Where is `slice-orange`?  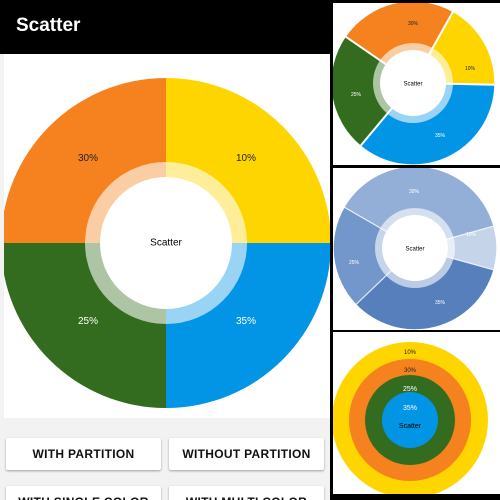 slice-orange is located at coordinates (399, 43).